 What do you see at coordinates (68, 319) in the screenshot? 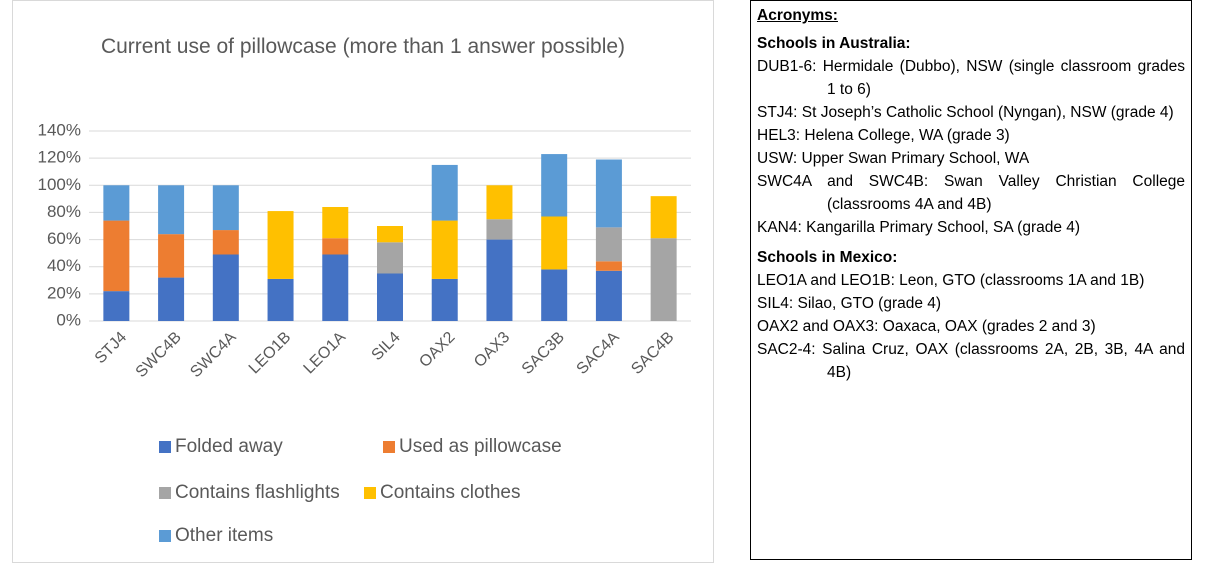
I see `y-tick-label: 0%` at bounding box center [68, 319].